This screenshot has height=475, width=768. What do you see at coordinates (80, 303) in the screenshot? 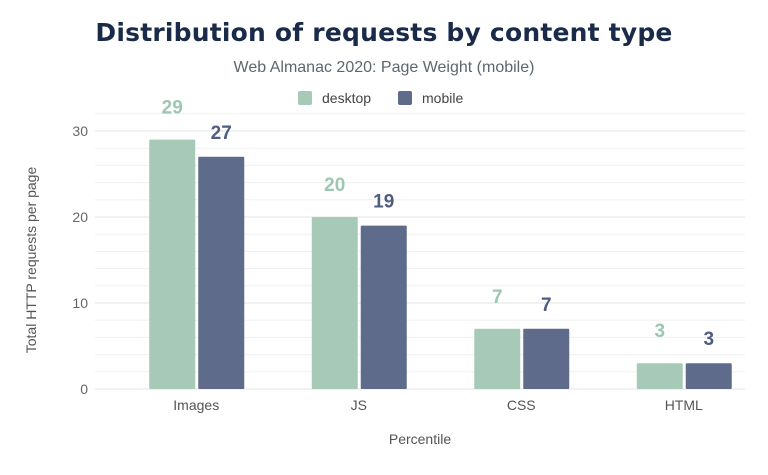
I see `y-tick-label: 10` at bounding box center [80, 303].